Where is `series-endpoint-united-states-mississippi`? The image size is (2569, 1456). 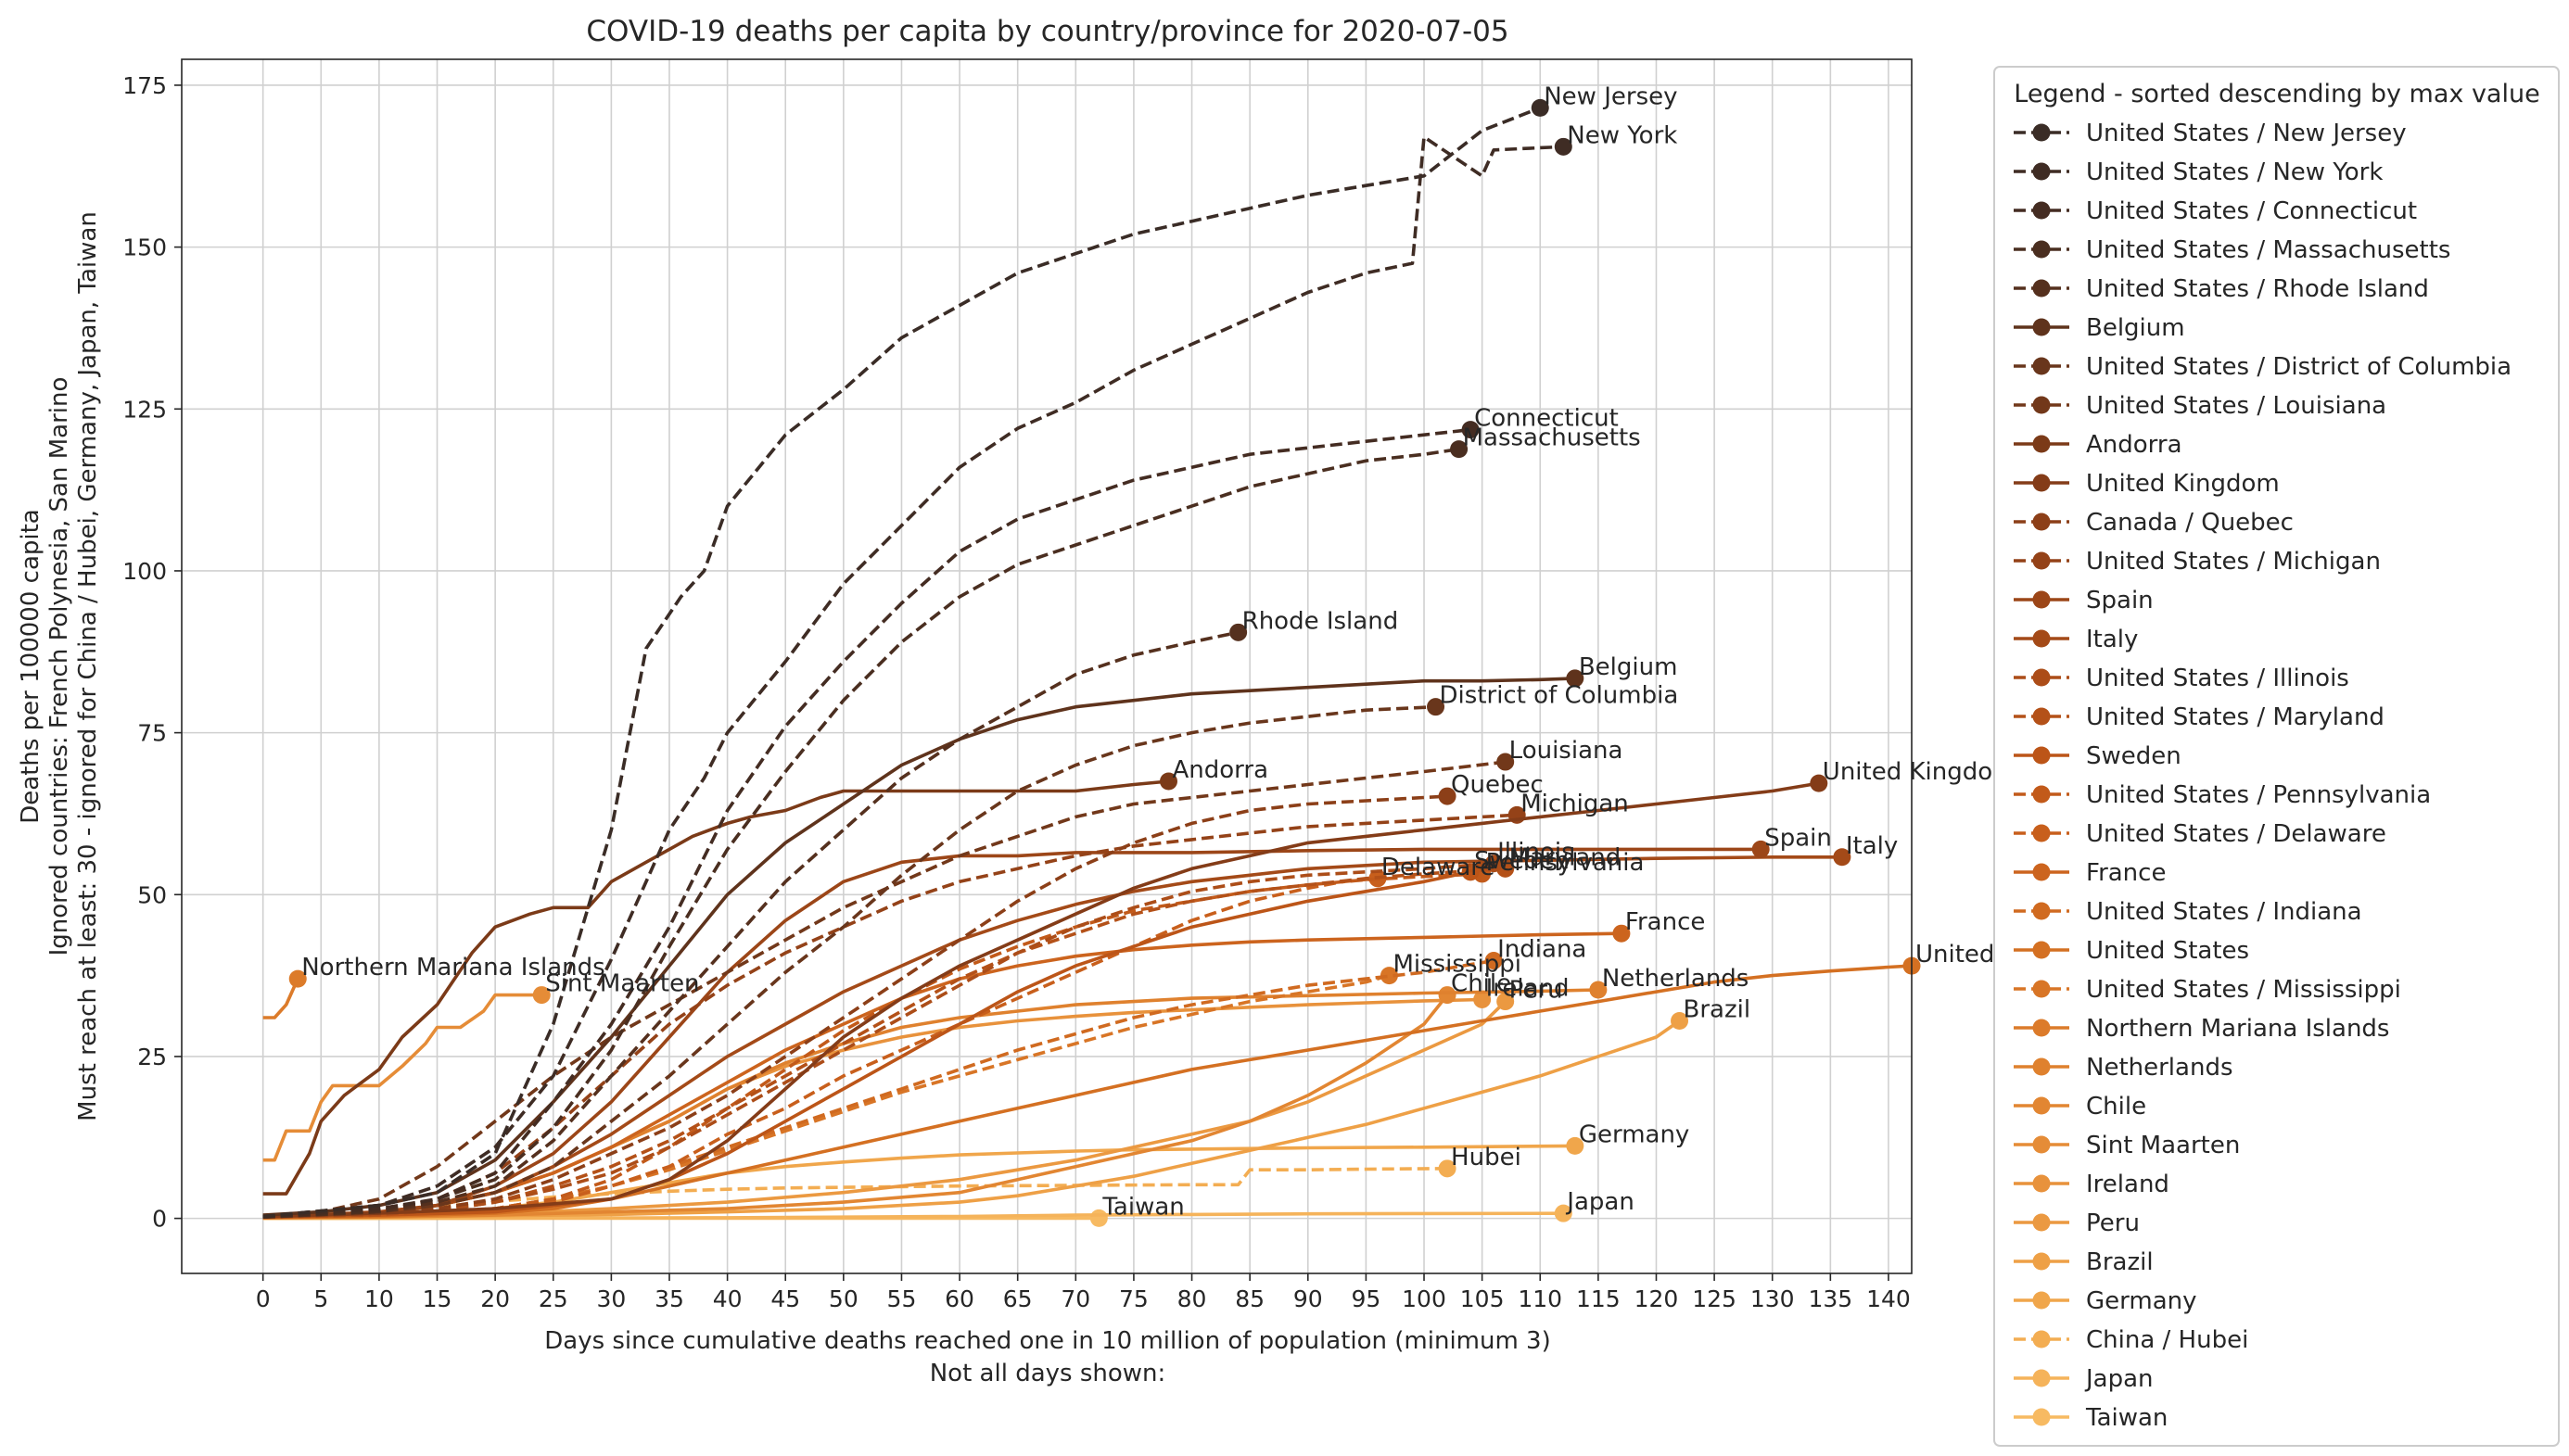
series-endpoint-united-states-mississippi is located at coordinates (1389, 976).